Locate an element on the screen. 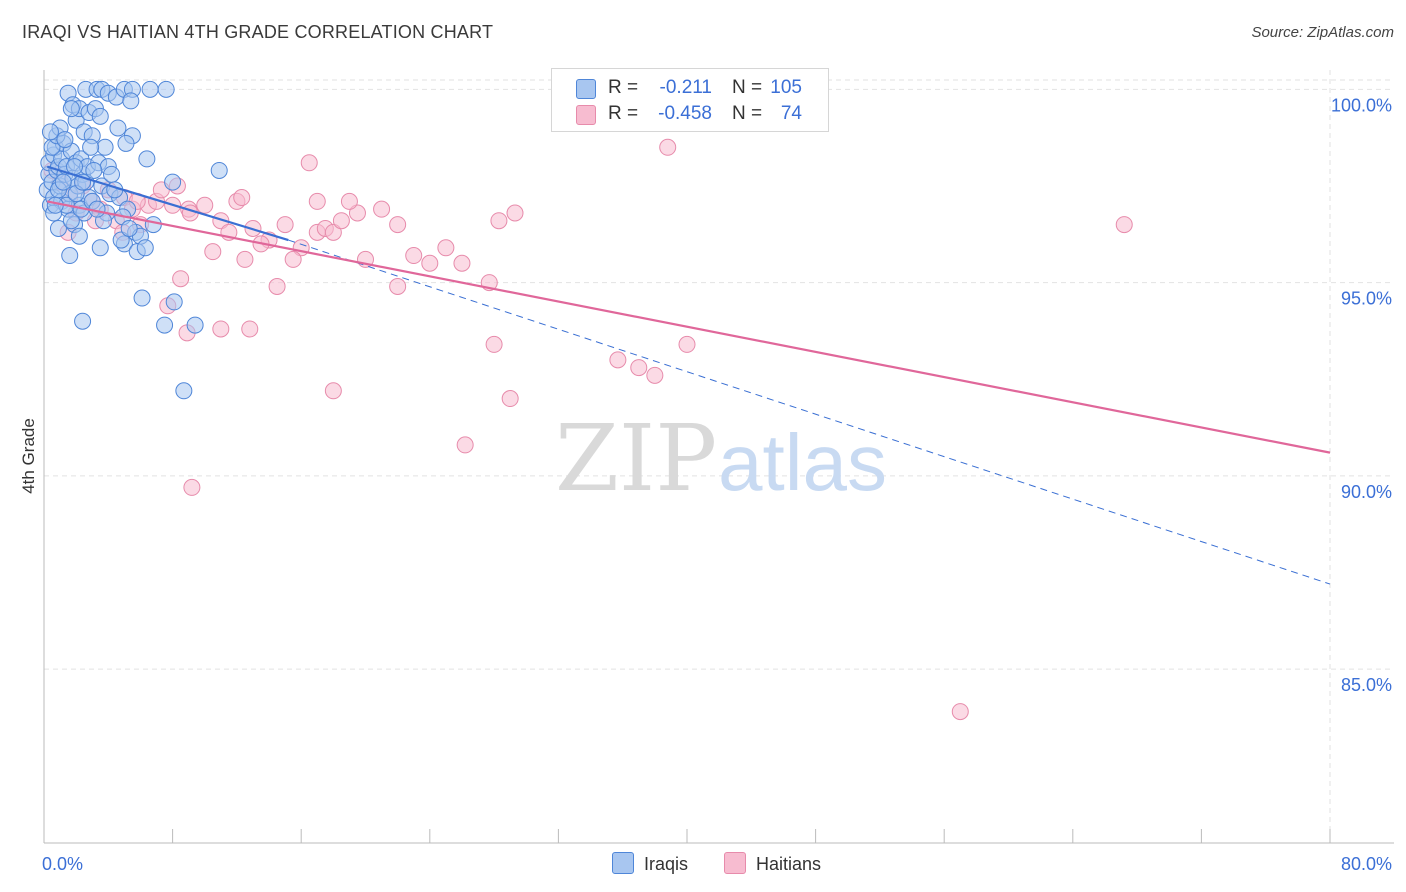  bottom-legend-label: Iraqis is located at coordinates (666, 864).